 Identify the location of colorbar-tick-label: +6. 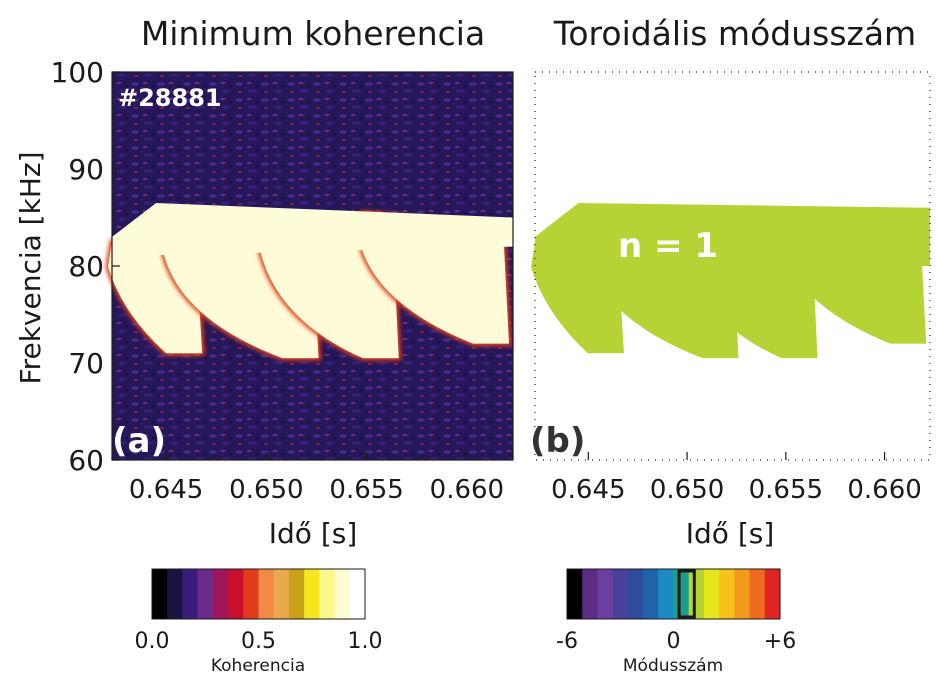
(780, 641).